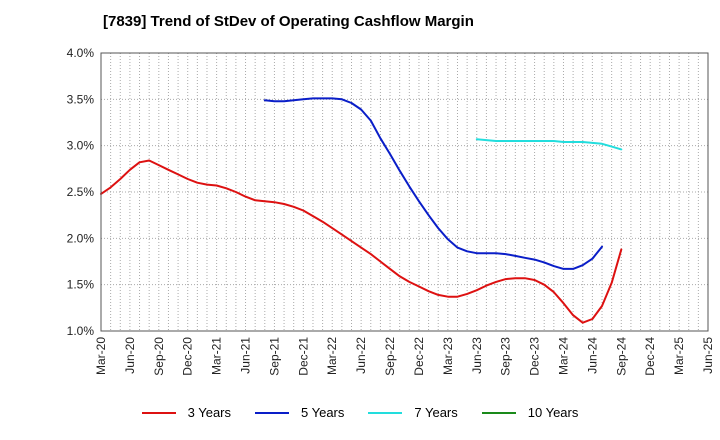 The image size is (720, 440). Describe the element at coordinates (535, 356) in the screenshot. I see `x-tick-label: Dec-23` at that location.